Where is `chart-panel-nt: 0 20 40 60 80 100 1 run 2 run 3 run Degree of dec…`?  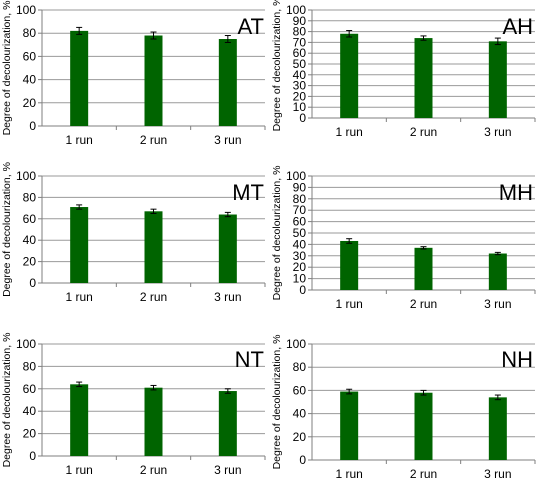
chart-panel-nt: 0 20 40 60 80 100 1 run 2 run 3 run Degree of dec… is located at coordinates (133, 405).